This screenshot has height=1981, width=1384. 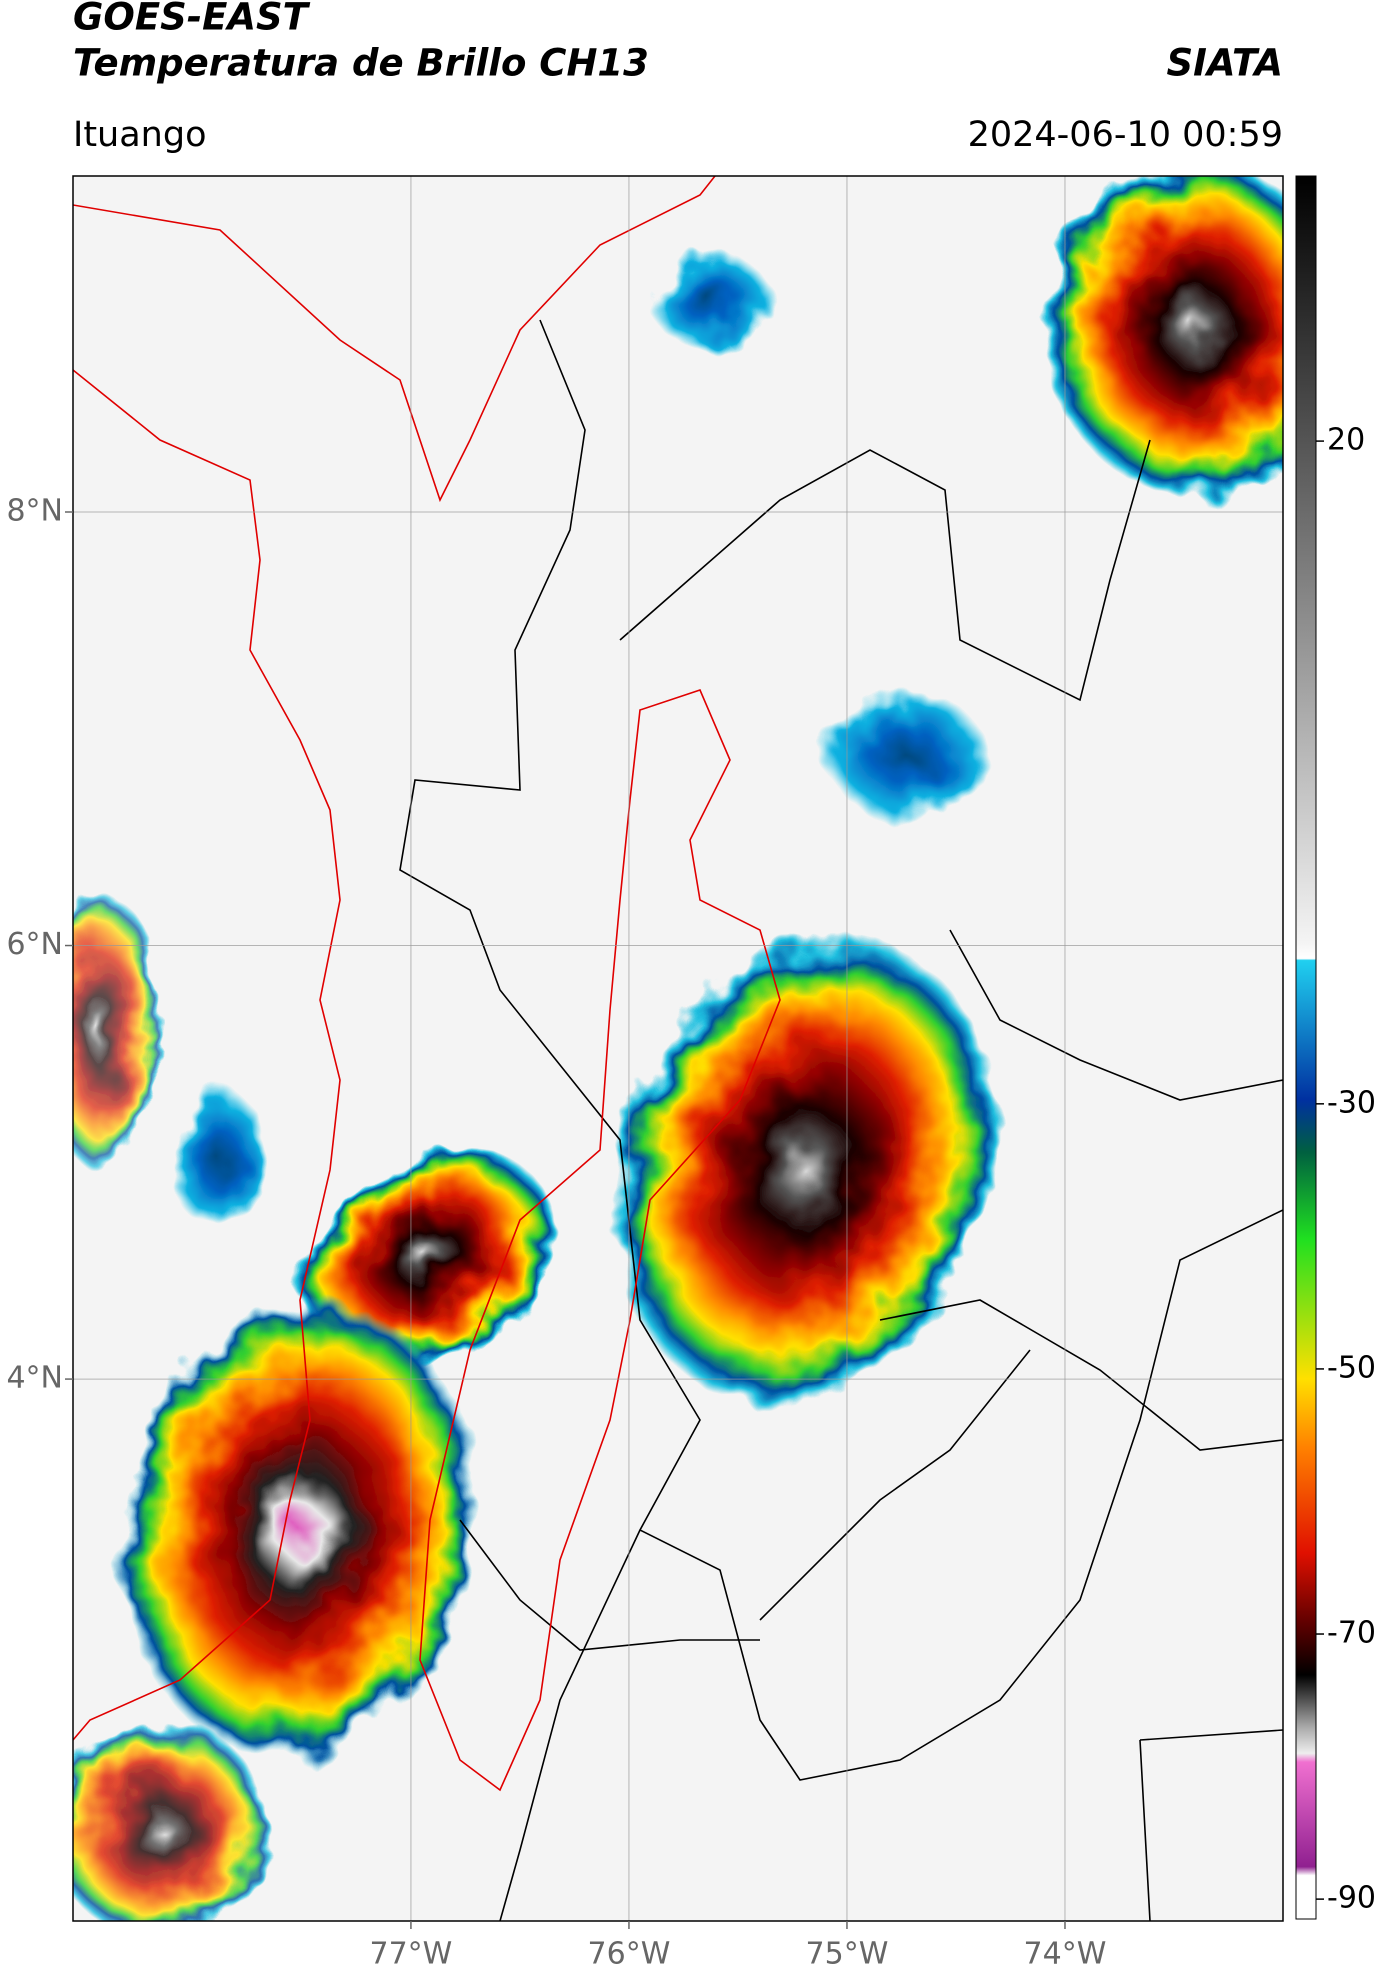 I want to click on colorbar-tick-label: -30, so click(x=1351, y=1102).